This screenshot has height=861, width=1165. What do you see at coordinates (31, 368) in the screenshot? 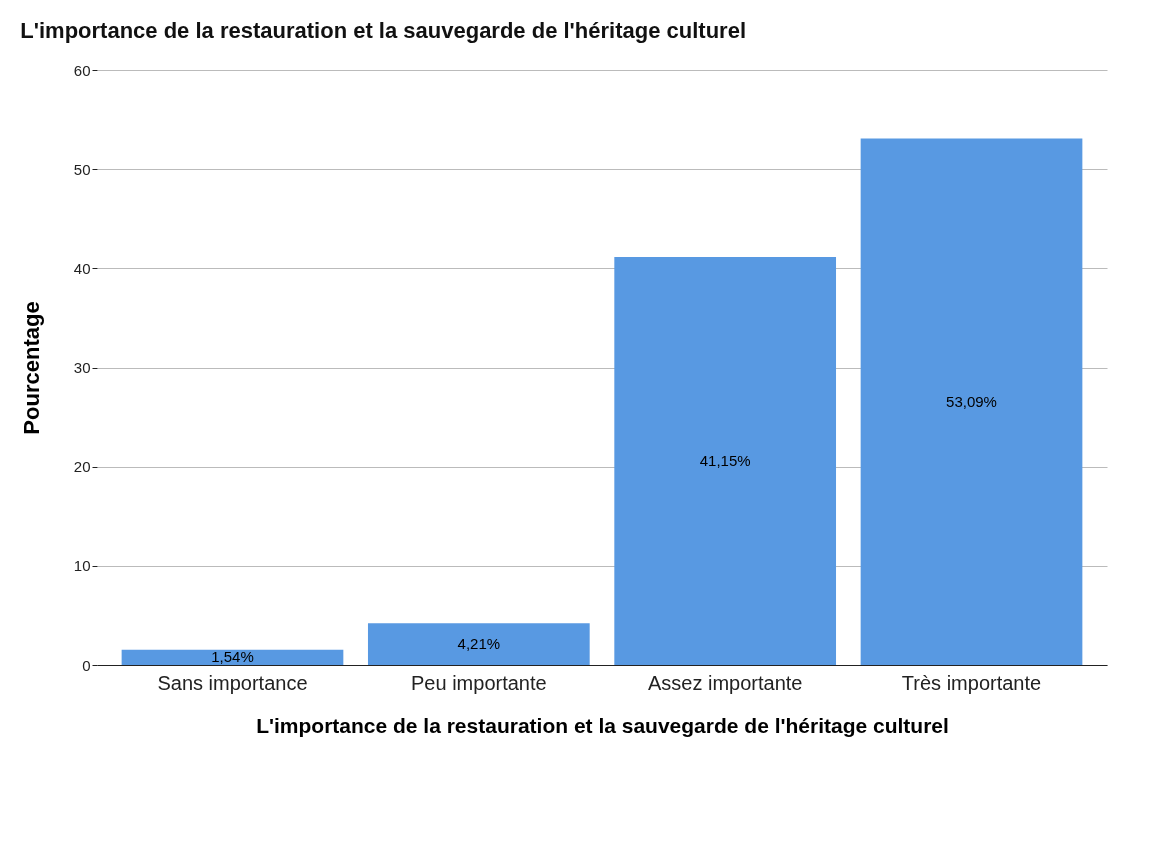
I see `y-axis-title: Pourcentage` at bounding box center [31, 368].